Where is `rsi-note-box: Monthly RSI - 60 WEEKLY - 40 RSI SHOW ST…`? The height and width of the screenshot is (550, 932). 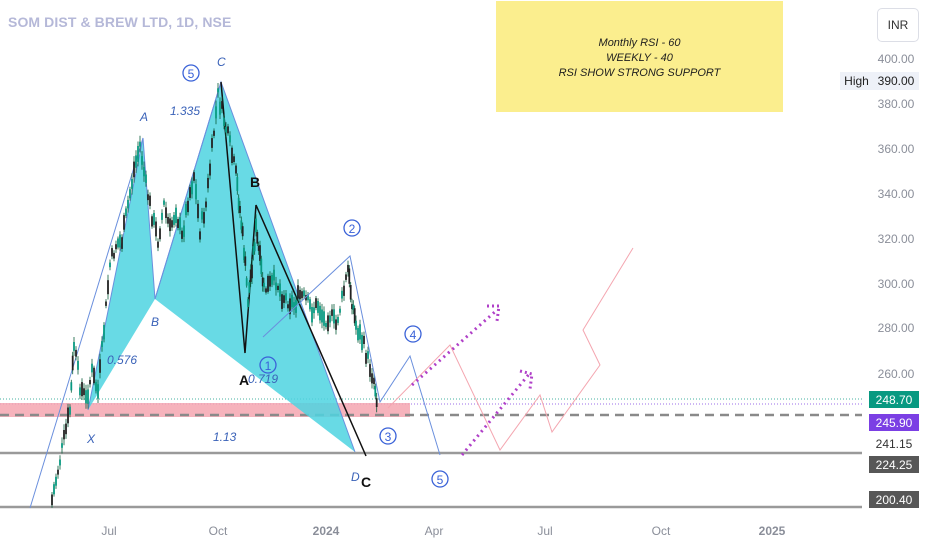 rsi-note-box: Monthly RSI - 60 WEEKLY - 40 RSI SHOW ST… is located at coordinates (639, 56).